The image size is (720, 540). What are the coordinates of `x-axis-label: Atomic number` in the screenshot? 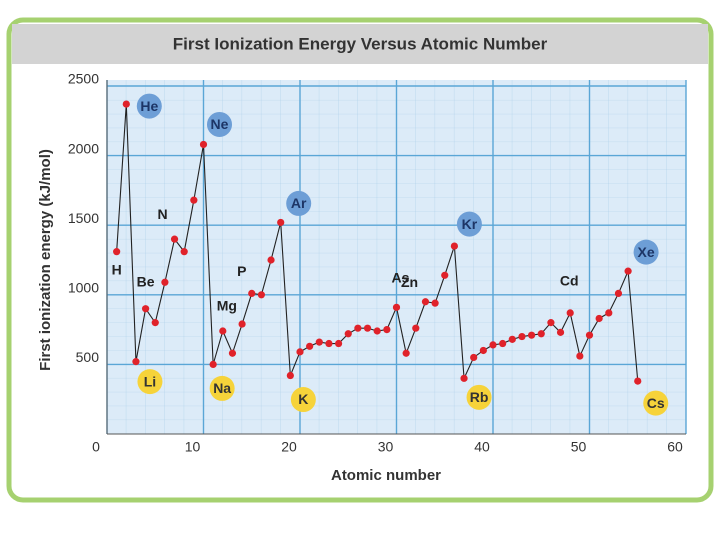 It's located at (386, 475).